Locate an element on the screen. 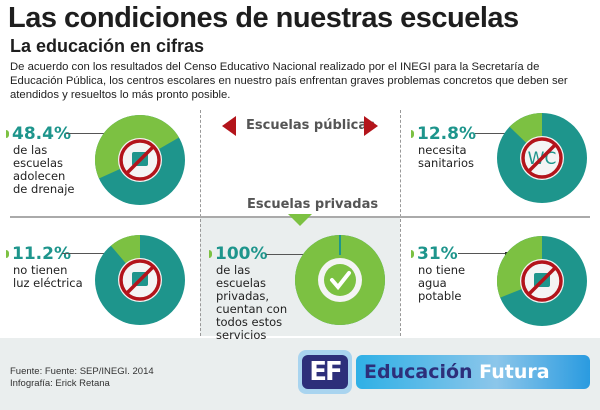  check-icon-mark is located at coordinates (340, 281).